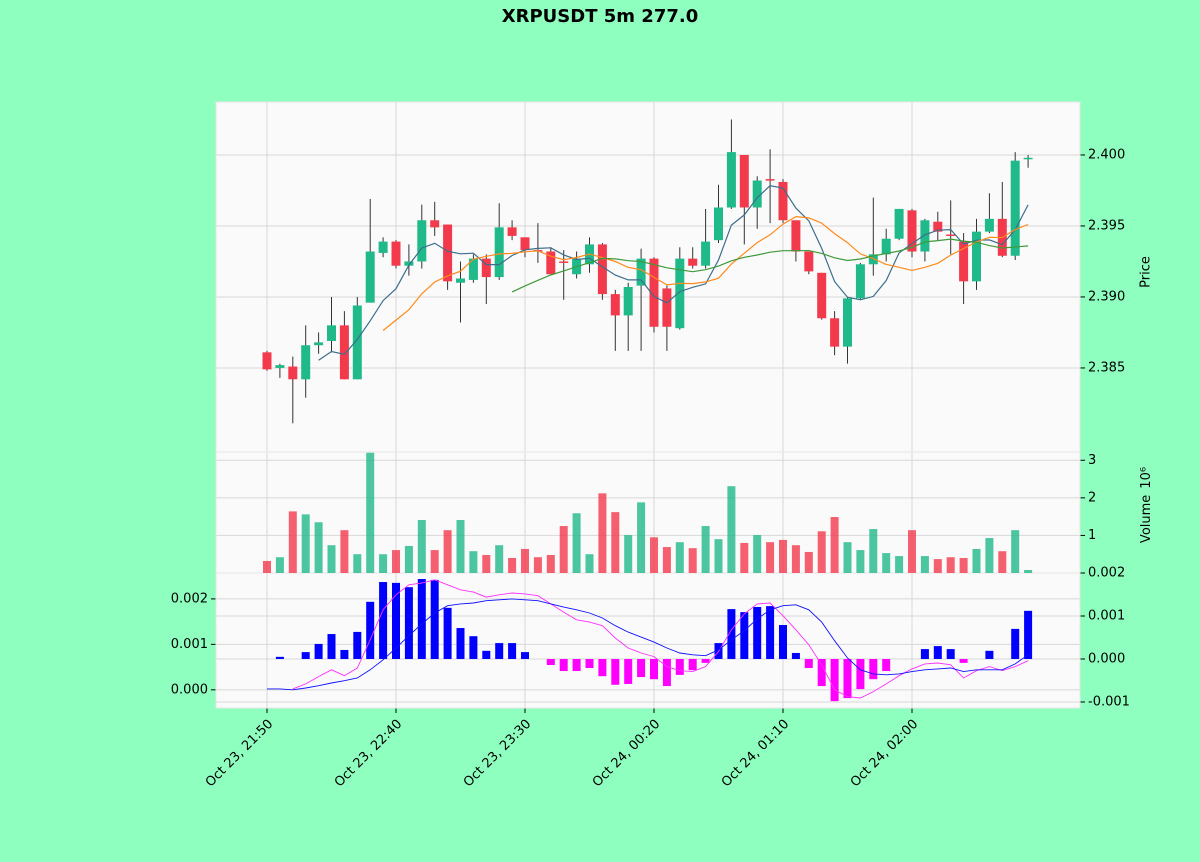 This screenshot has height=862, width=1200. I want to click on price-axis-label: Price, so click(1146, 272).